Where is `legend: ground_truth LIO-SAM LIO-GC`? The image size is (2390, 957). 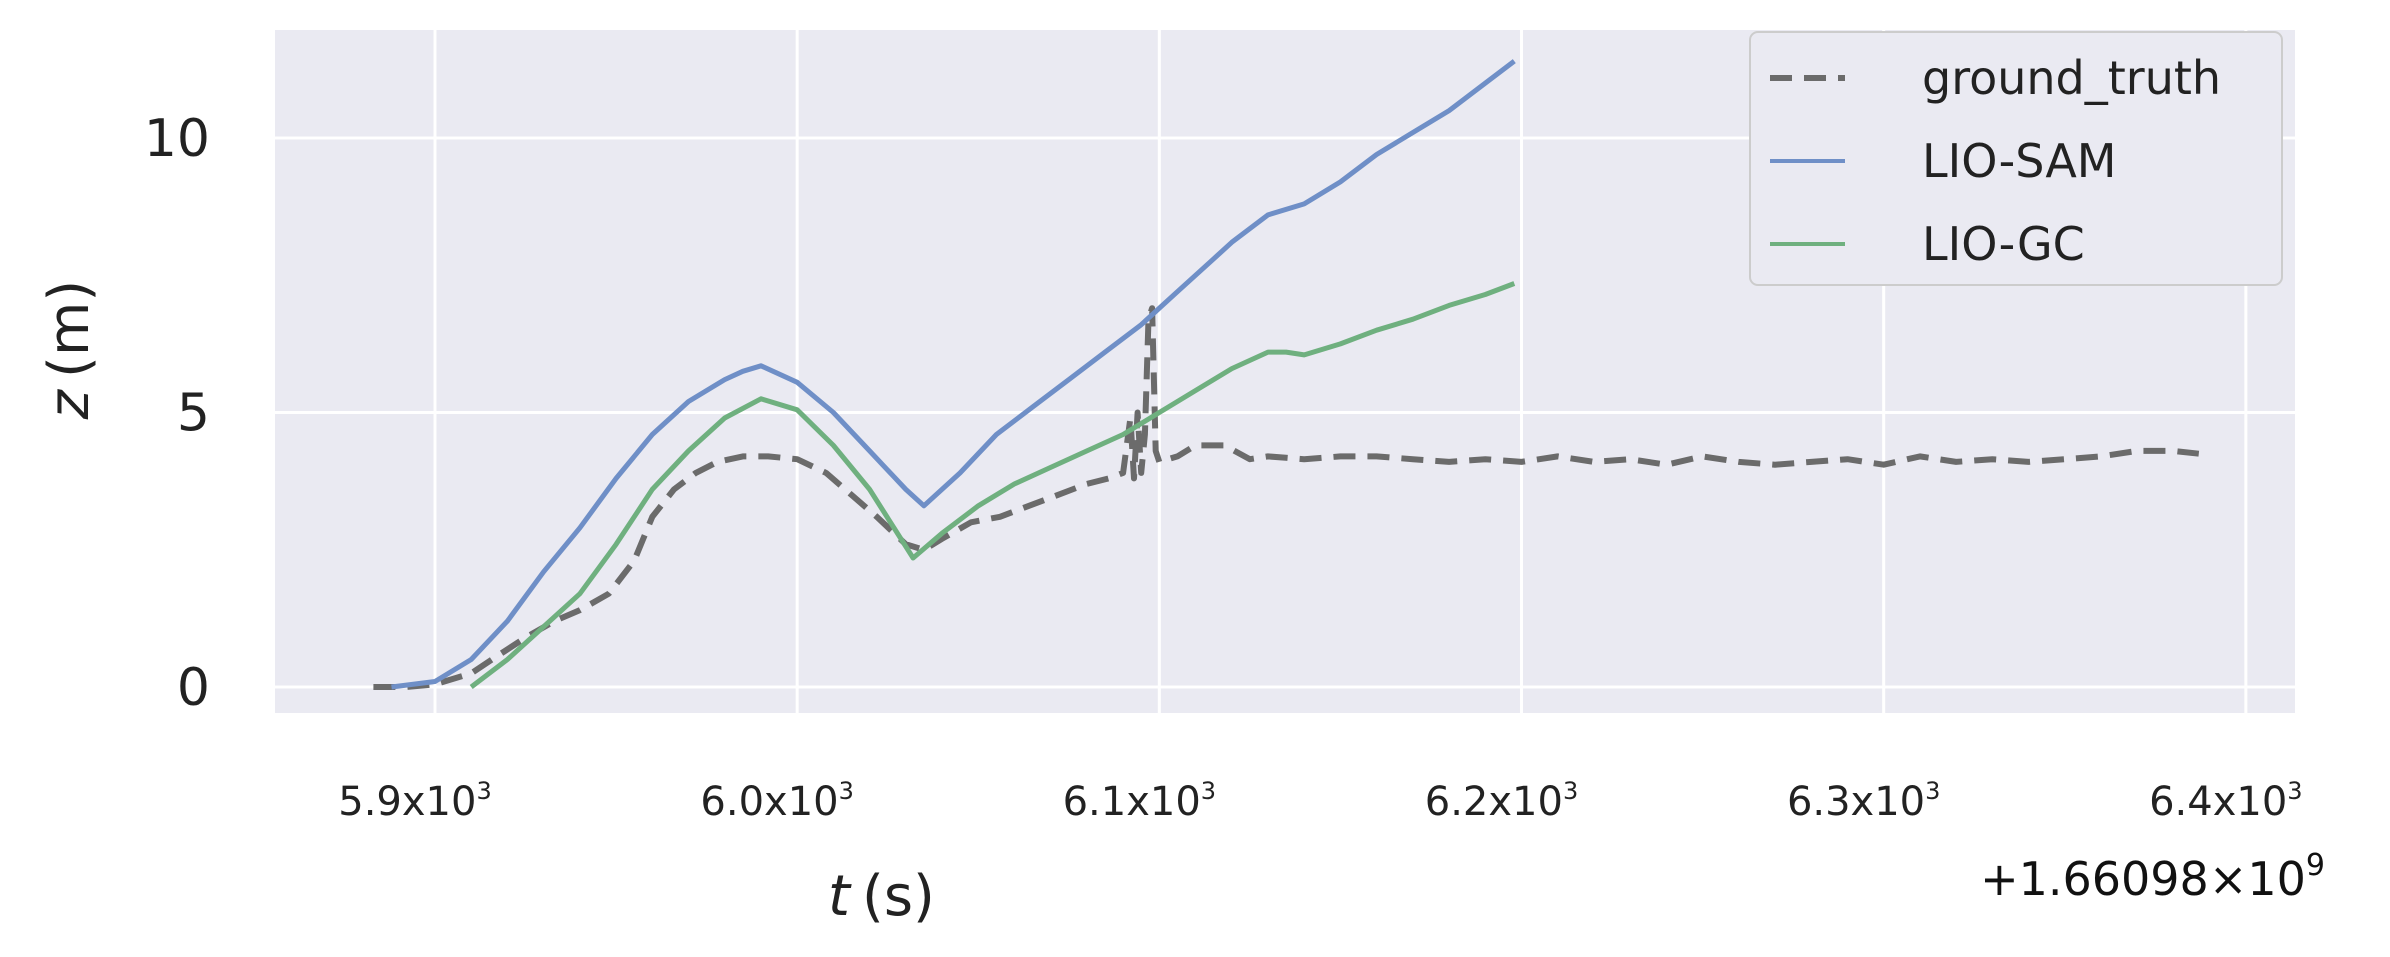 legend: ground_truth LIO-SAM LIO-GC is located at coordinates (2016, 158).